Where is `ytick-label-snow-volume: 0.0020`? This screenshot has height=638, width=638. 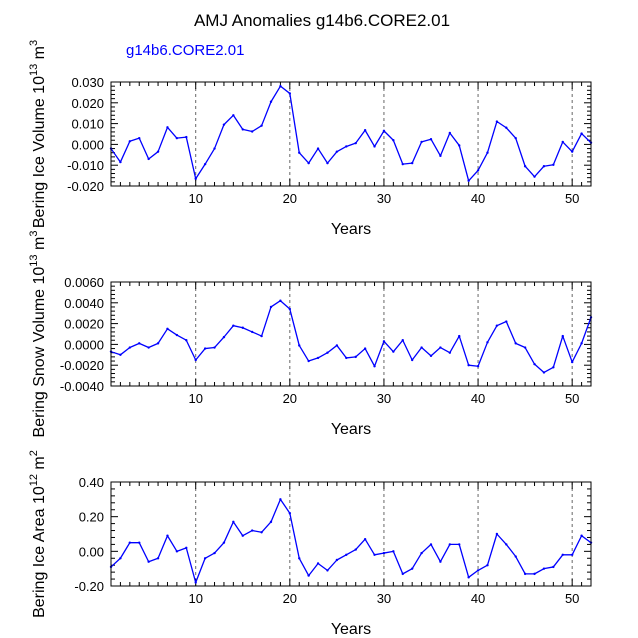
ytick-label-snow-volume: 0.0020 is located at coordinates (84, 324).